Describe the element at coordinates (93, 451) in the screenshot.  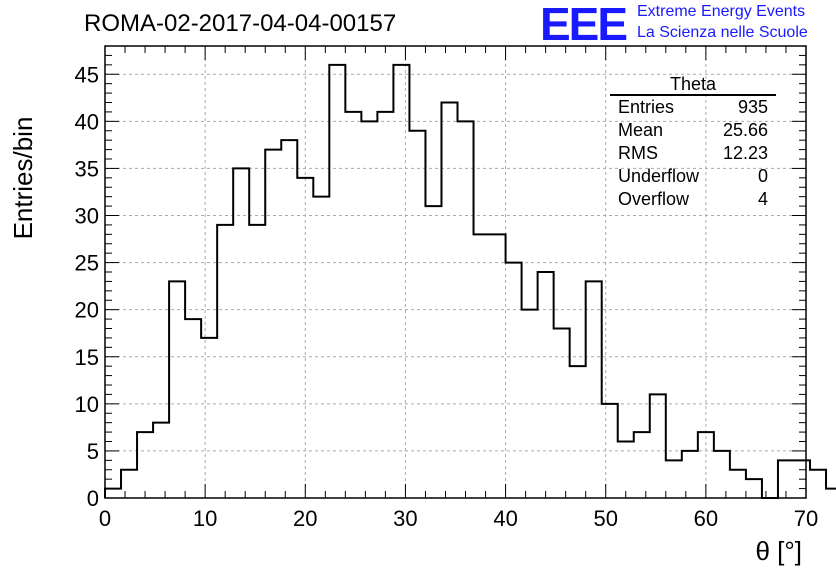
I see `y-tick-label: 5` at that location.